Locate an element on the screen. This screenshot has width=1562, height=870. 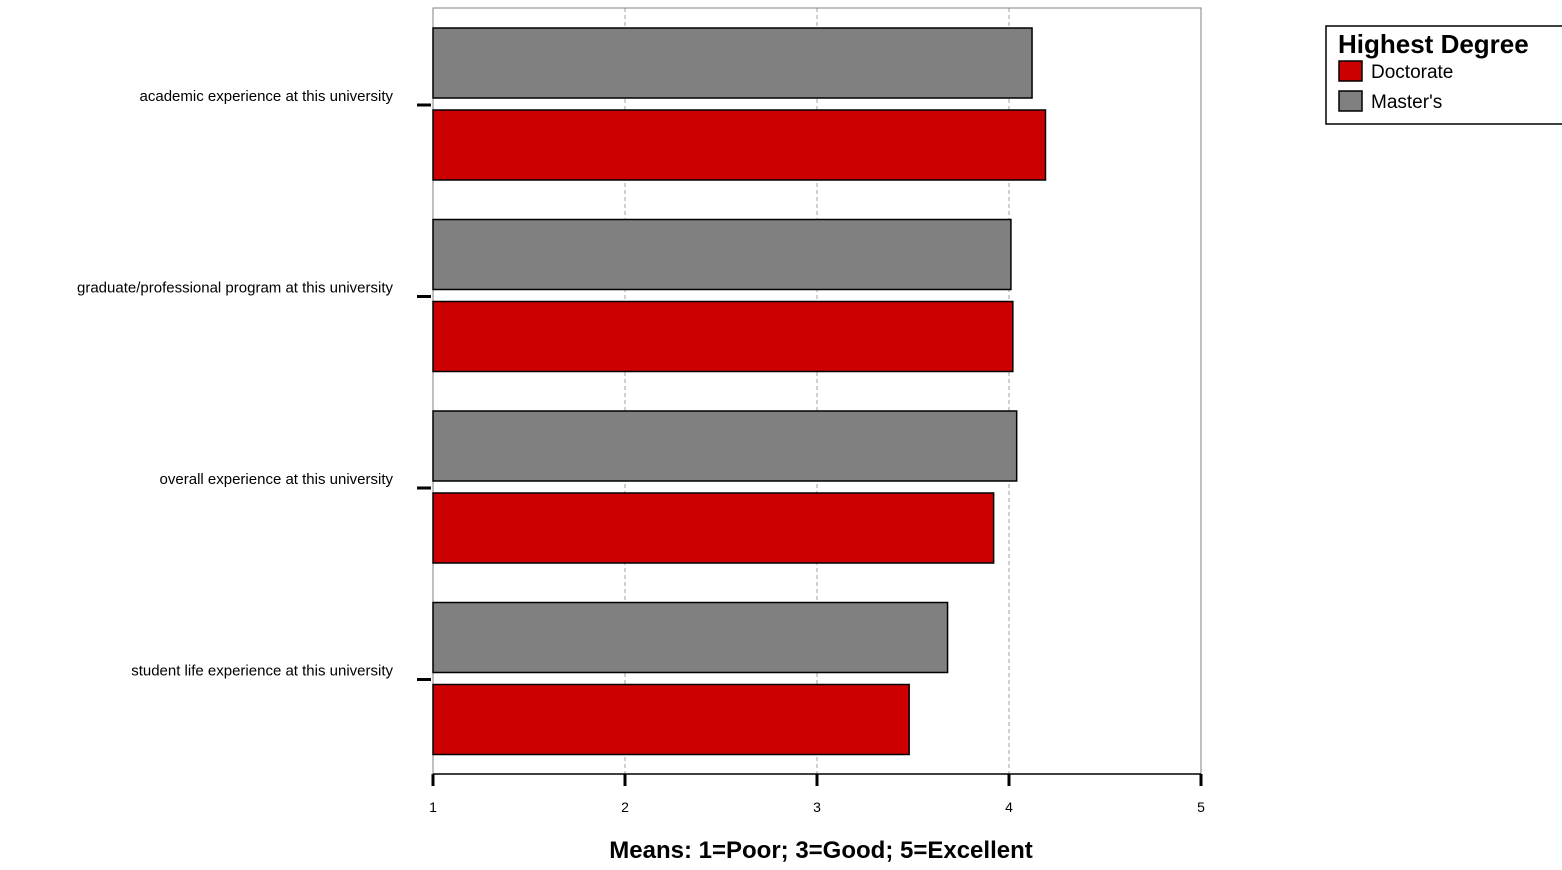
legend-label-masters: Master's is located at coordinates (1406, 102).